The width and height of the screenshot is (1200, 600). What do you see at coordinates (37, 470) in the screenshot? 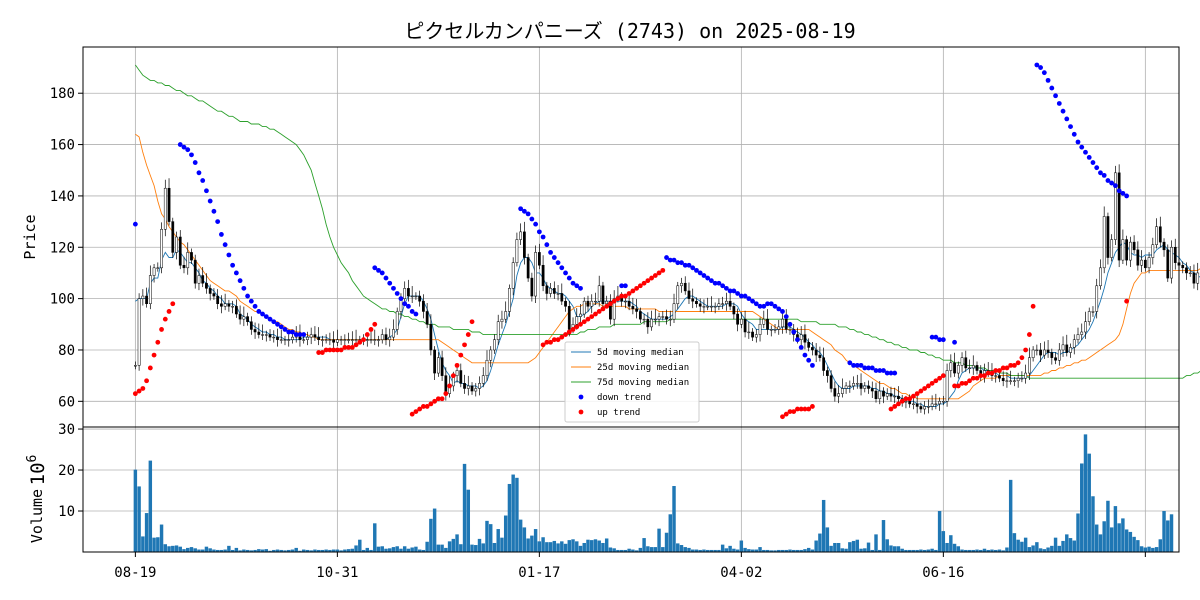
I see `volume-scale-label: 106` at bounding box center [37, 470].